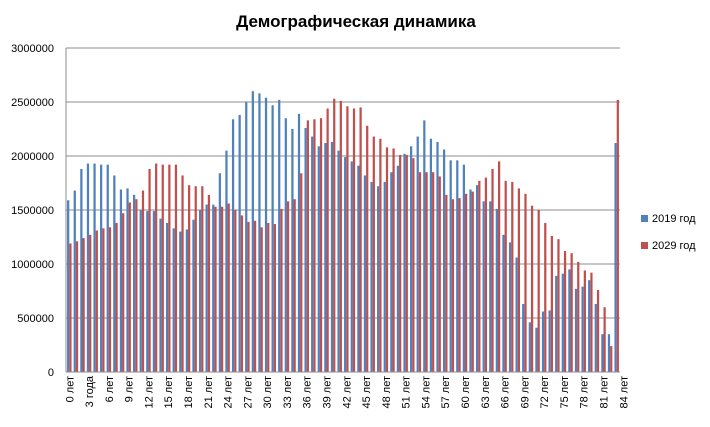 The height and width of the screenshot is (427, 710). I want to click on x-tick-label: 54 лет, so click(426, 392).